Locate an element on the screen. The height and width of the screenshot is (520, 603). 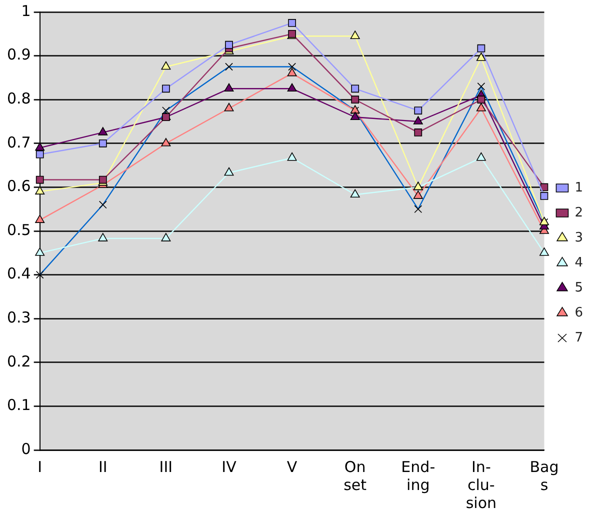
legend-label: 7 is located at coordinates (579, 338).